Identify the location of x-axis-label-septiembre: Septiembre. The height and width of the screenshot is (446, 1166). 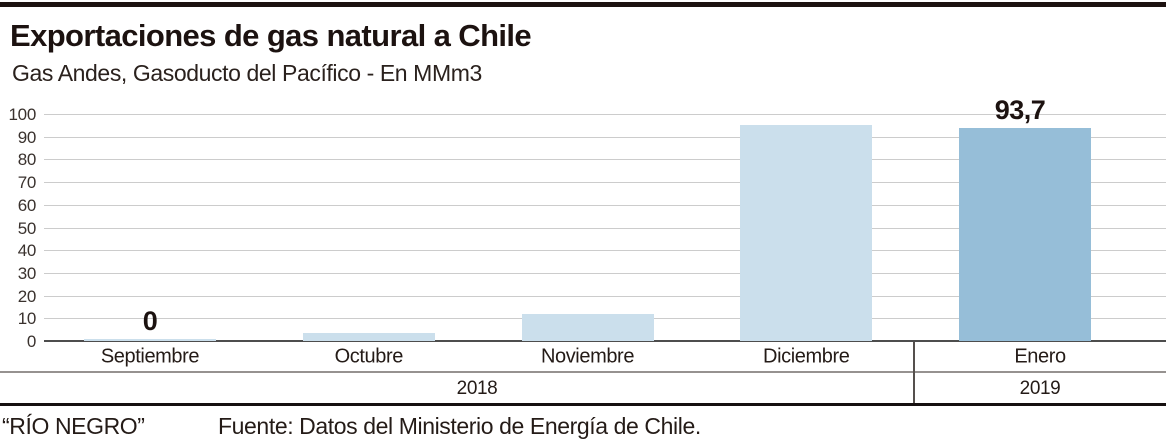
(150, 356).